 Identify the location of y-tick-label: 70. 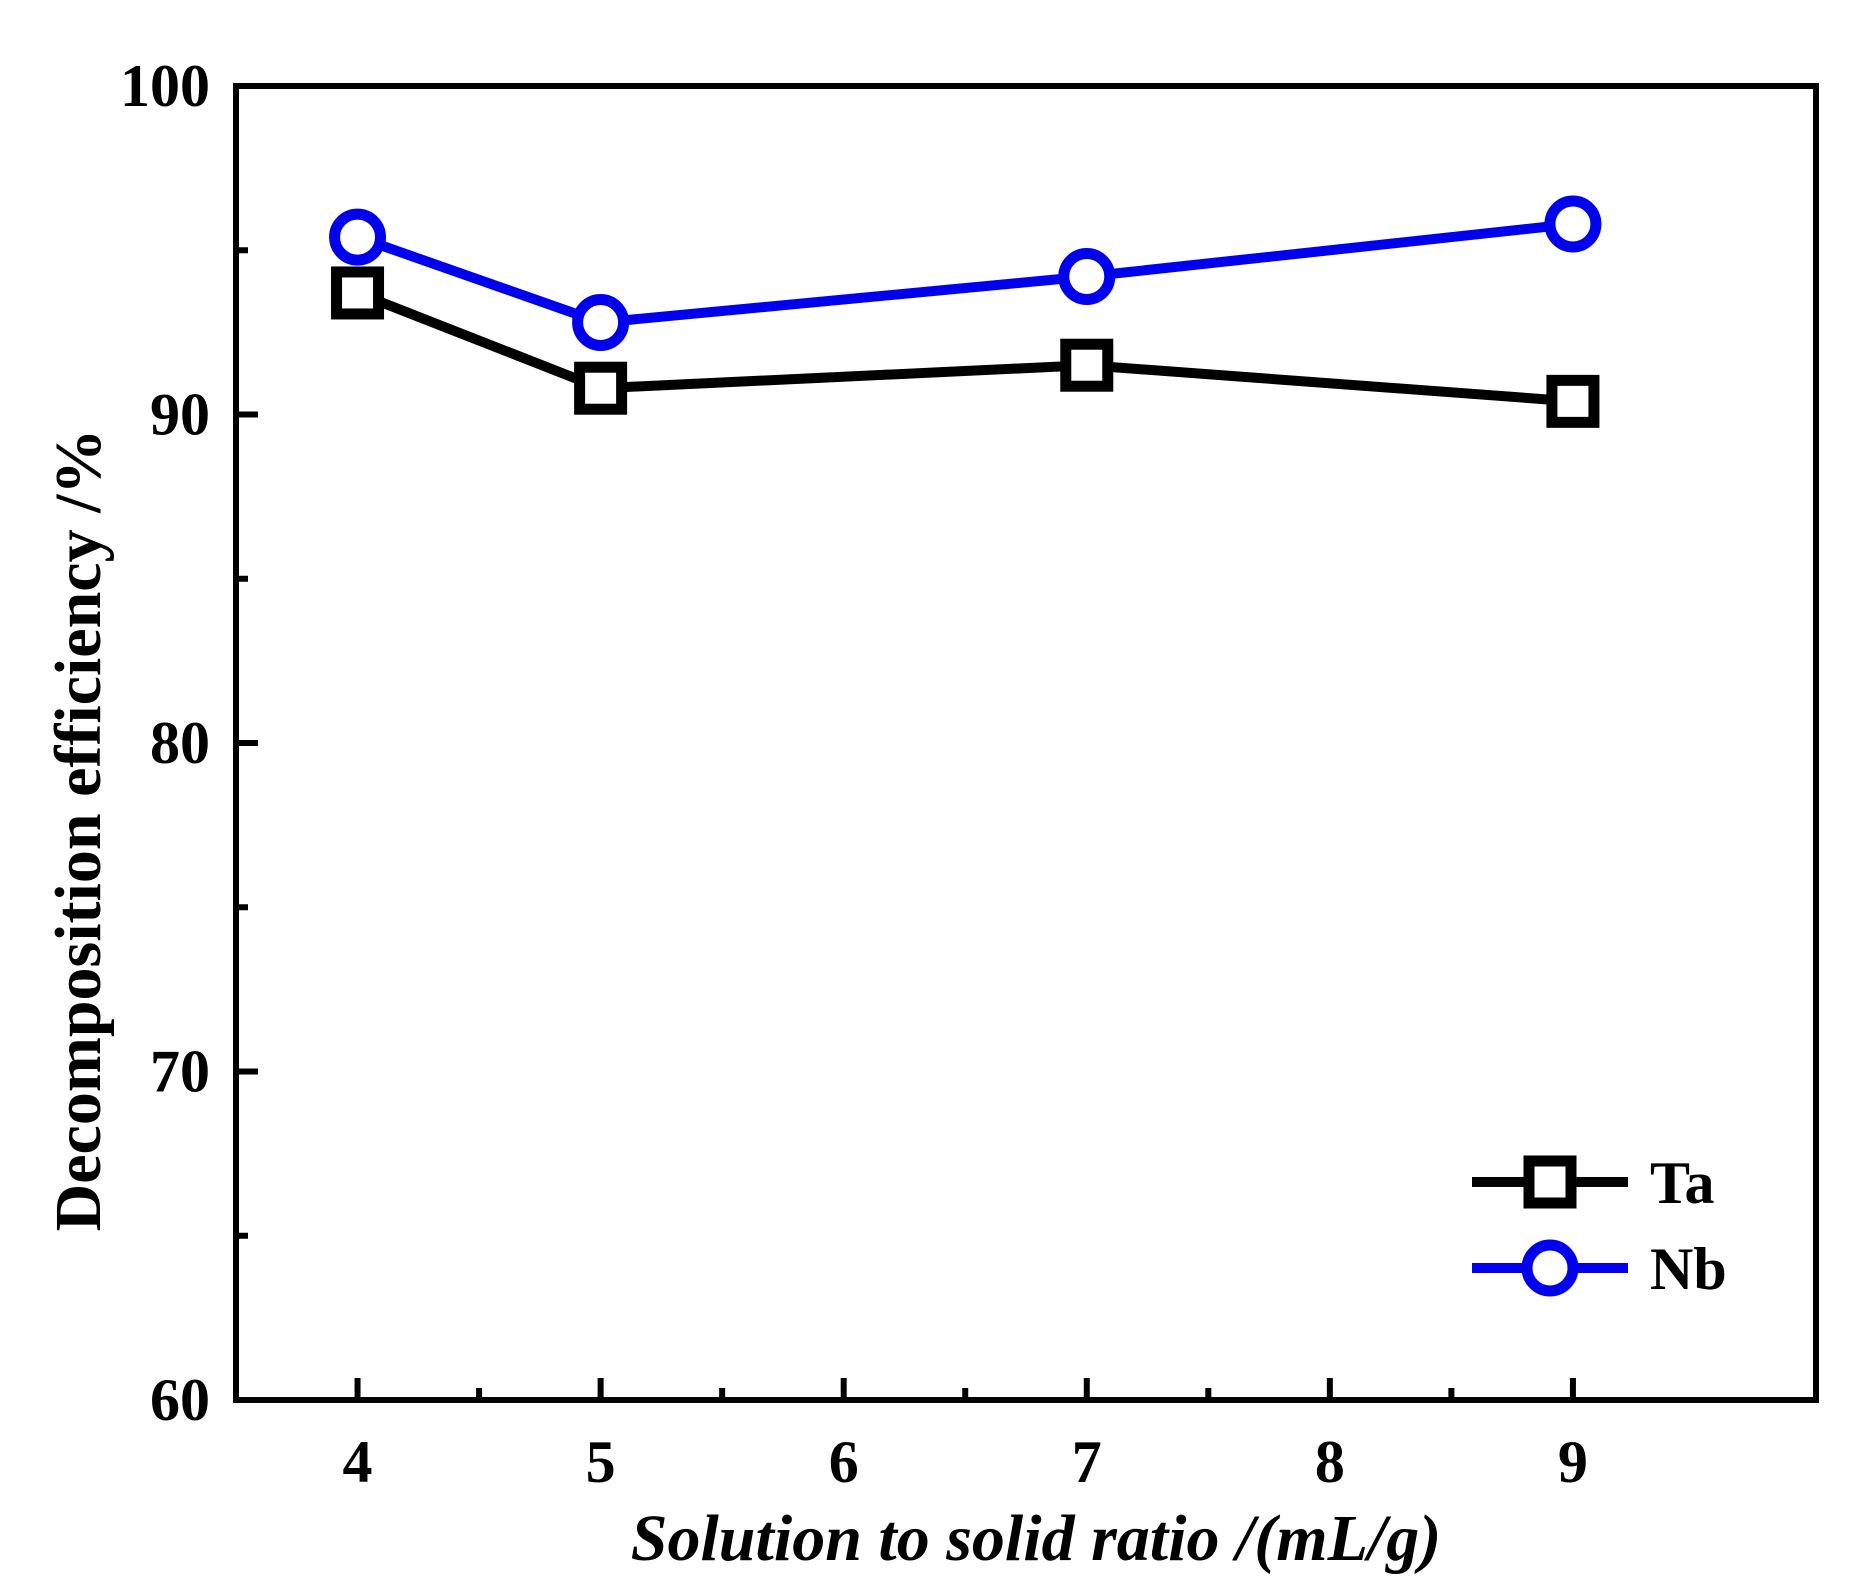
(180, 1072).